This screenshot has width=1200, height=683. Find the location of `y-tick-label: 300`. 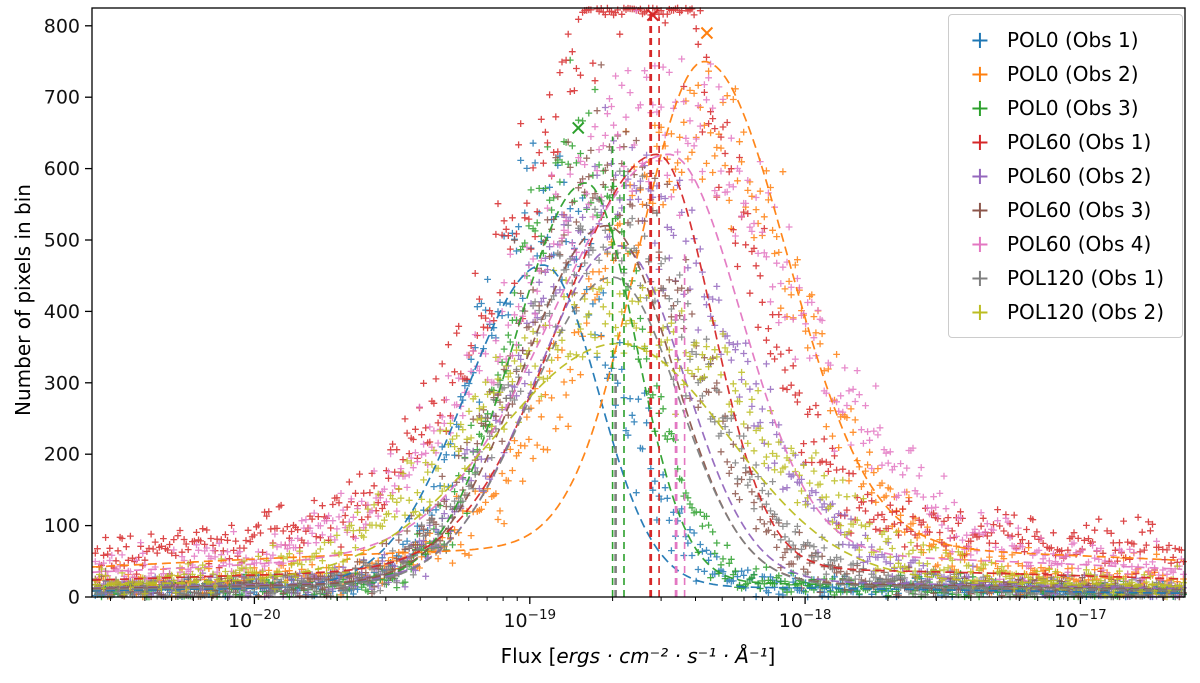

y-tick-label: 300 is located at coordinates (62, 383).